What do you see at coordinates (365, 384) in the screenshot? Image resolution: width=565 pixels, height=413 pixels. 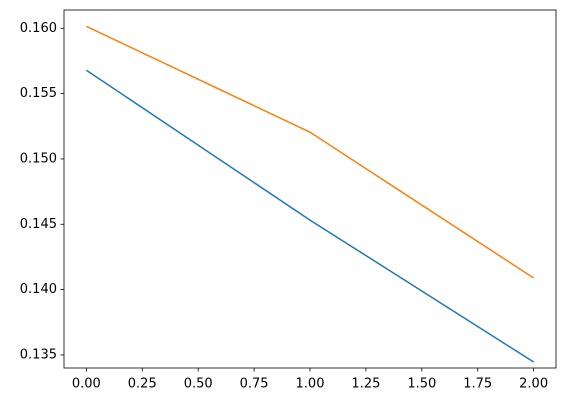 I see `x-tick-label: 1.25` at bounding box center [365, 384].